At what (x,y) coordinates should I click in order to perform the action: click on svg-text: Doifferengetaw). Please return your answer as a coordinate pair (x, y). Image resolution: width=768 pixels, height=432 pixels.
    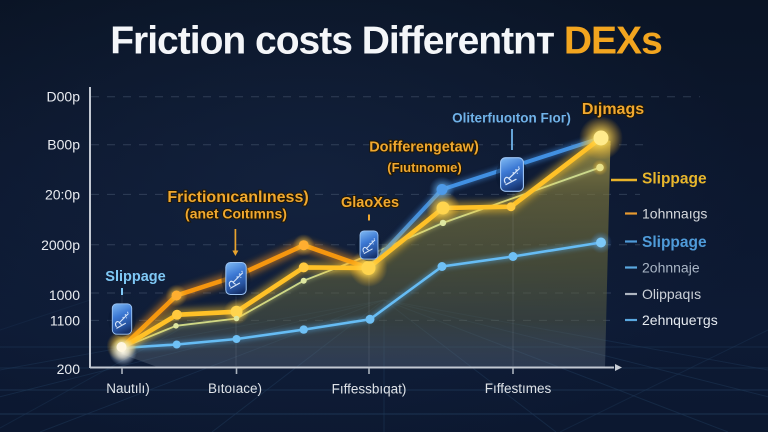
    Looking at the image, I should click on (424, 148).